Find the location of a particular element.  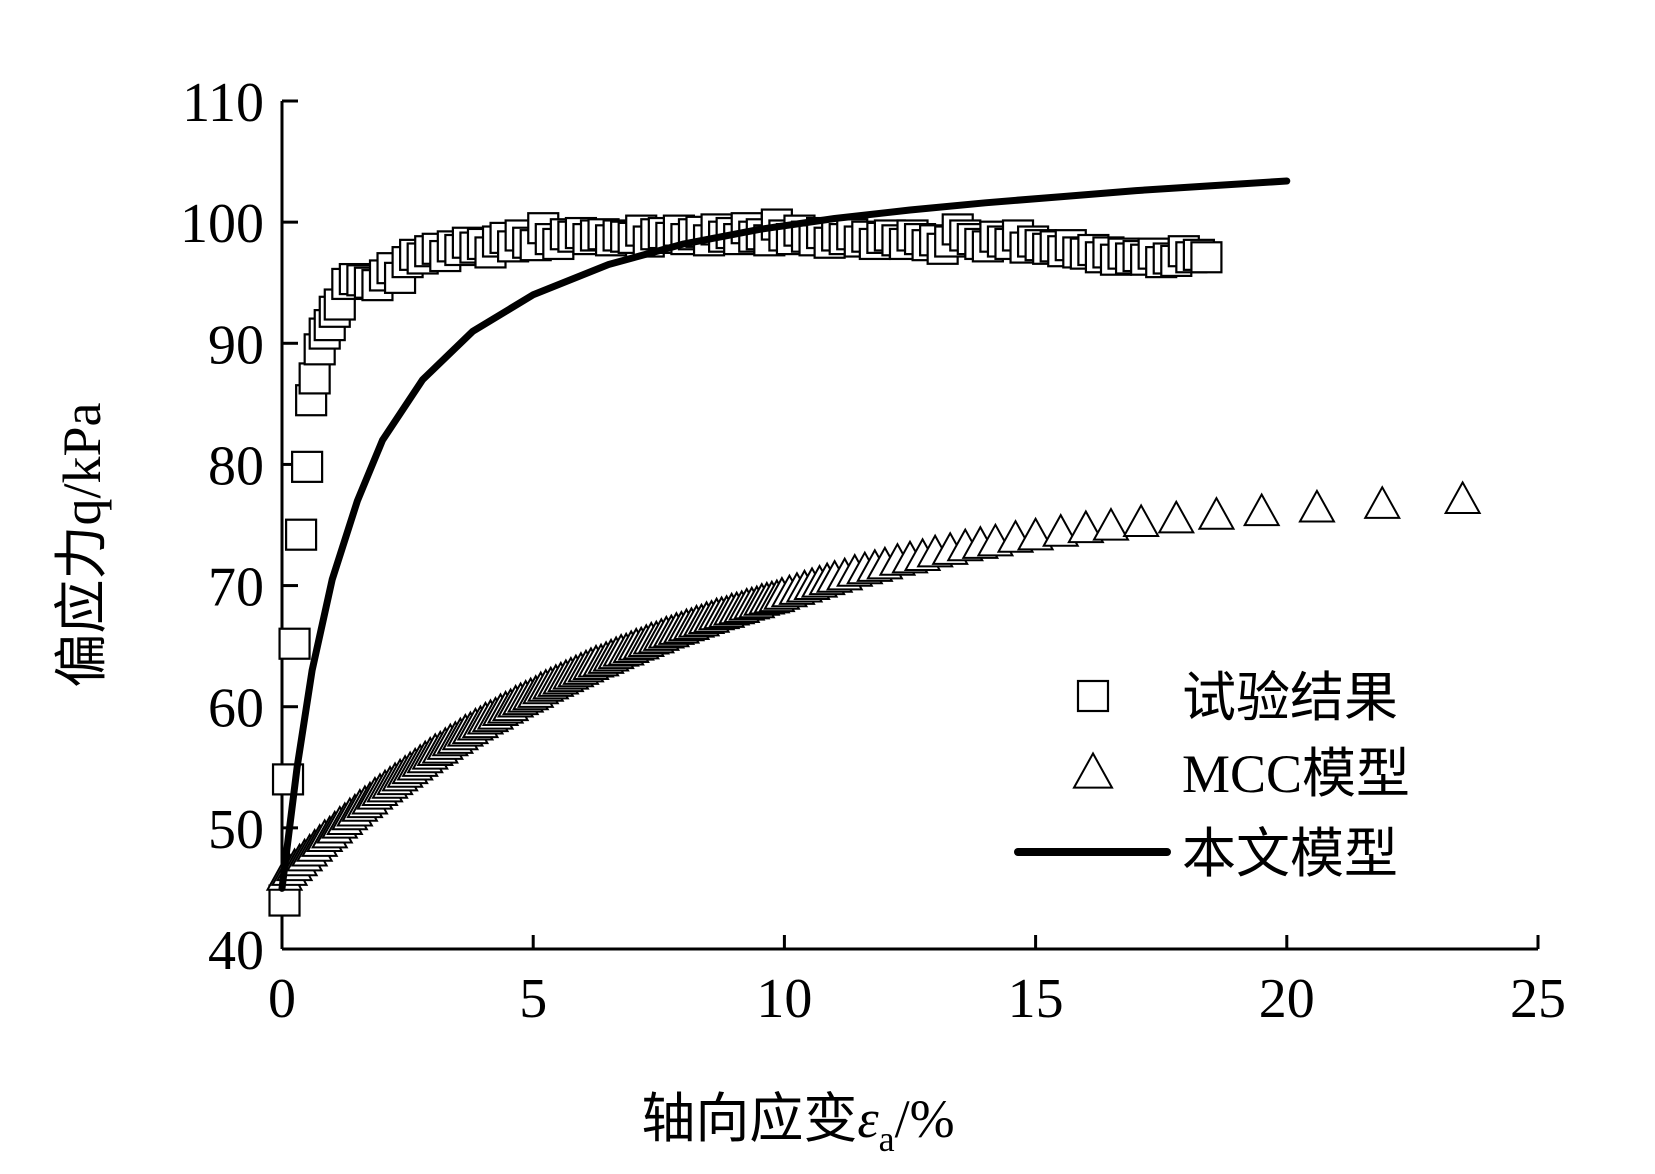

legend-triangle-marker is located at coordinates (1093, 770).